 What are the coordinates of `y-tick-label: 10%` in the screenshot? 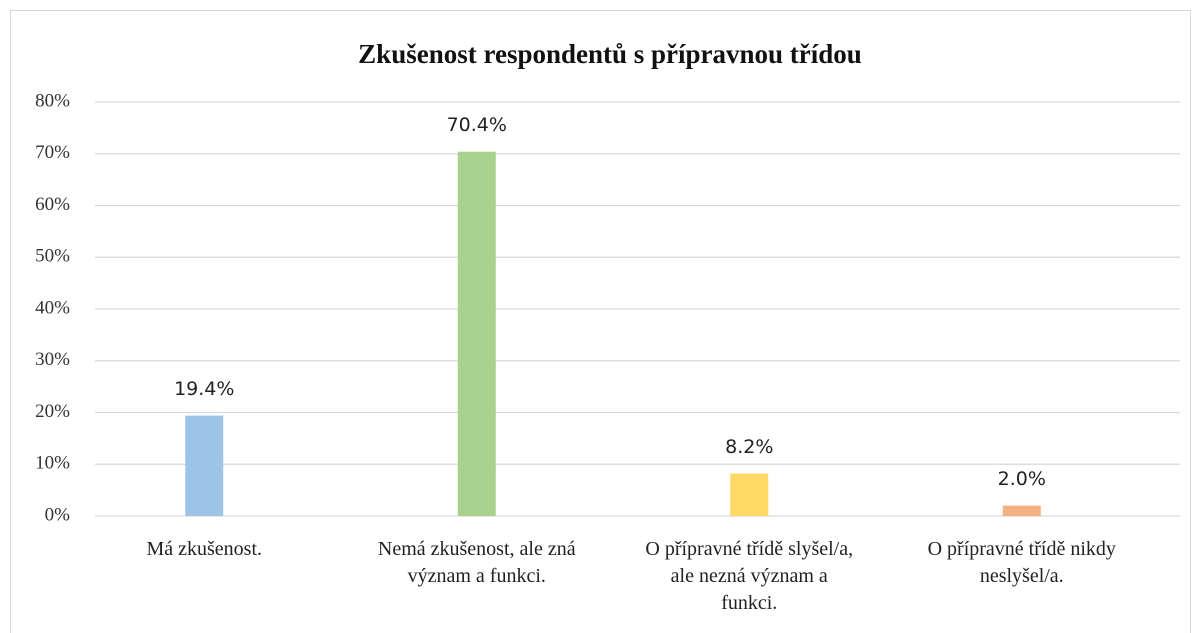 It's located at (52, 463).